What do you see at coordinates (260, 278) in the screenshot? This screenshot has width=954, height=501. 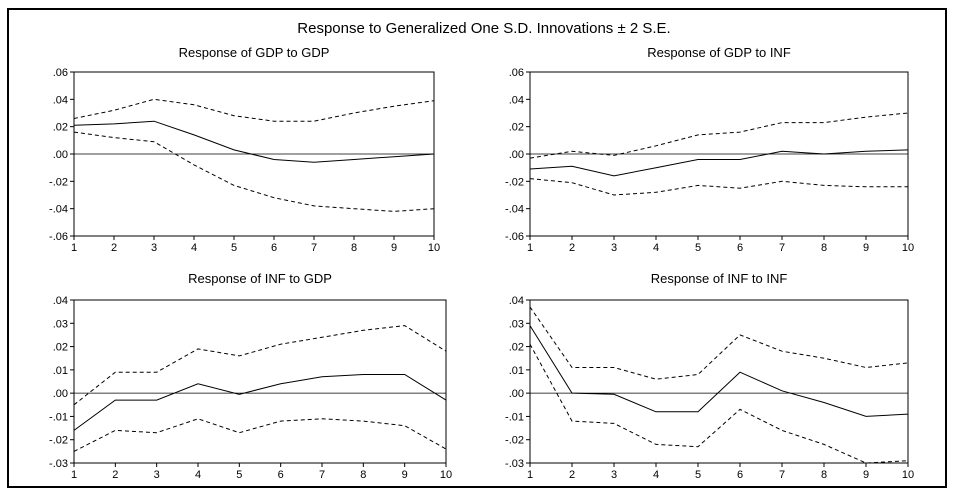 I see `panel-title: Response of INF to GDP` at bounding box center [260, 278].